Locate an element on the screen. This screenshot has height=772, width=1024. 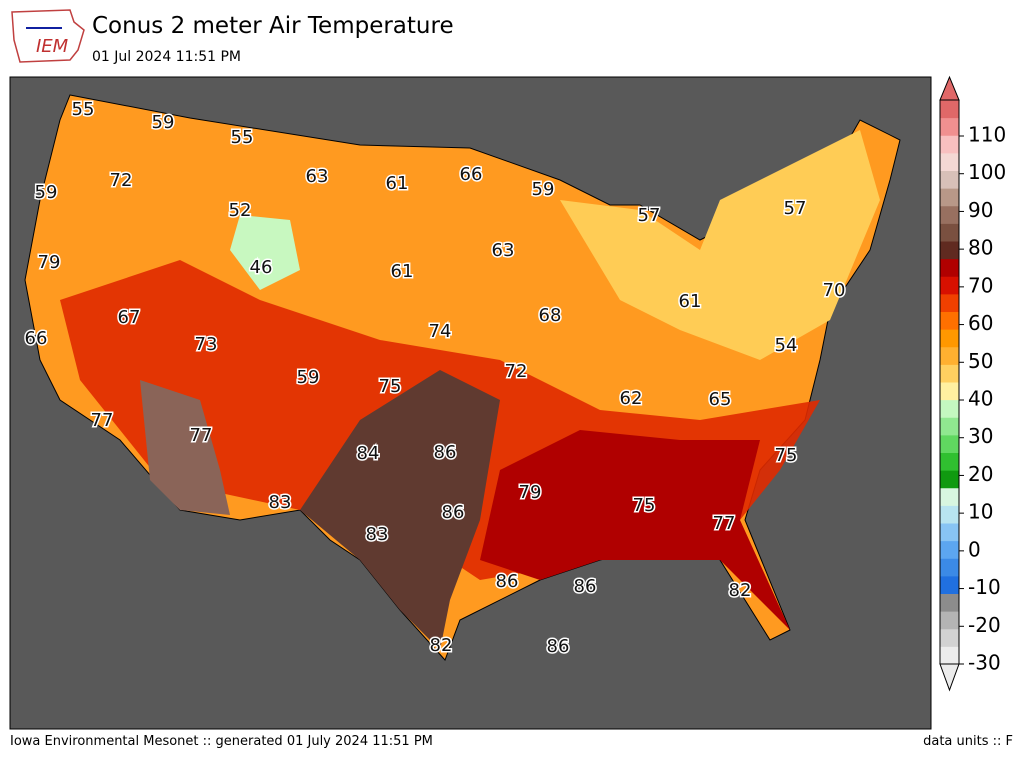
logo-text: IEM is located at coordinates (52, 46).